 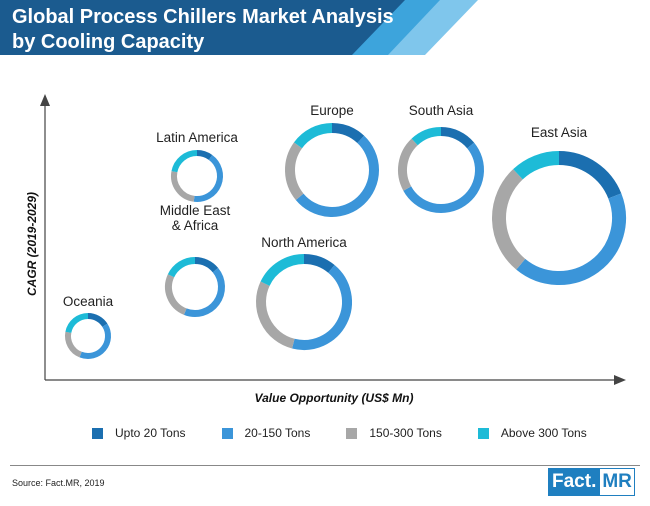 What do you see at coordinates (617, 482) in the screenshot?
I see `logo-part-mr: MR` at bounding box center [617, 482].